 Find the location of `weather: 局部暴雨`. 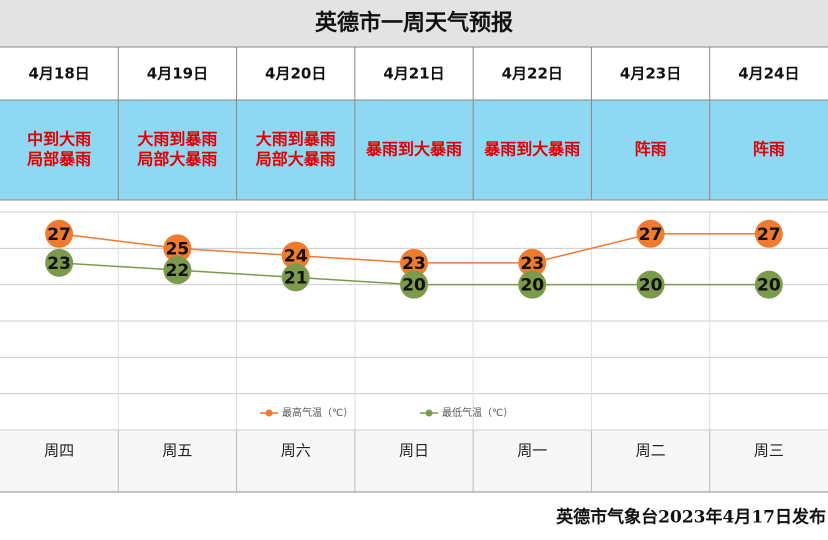

weather: 局部暴雨 is located at coordinates (59, 159).